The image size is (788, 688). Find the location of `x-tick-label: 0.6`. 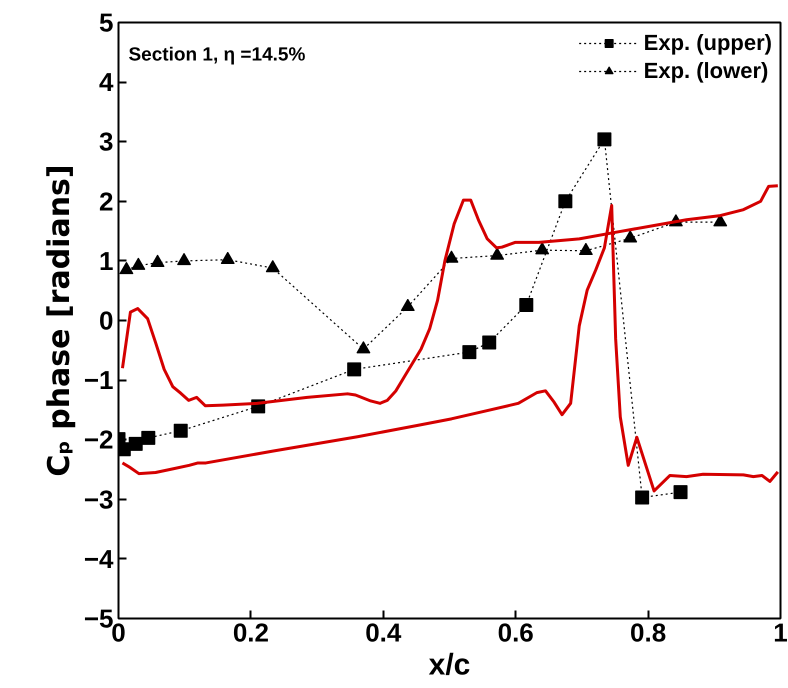

x-tick-label: 0.6 is located at coordinates (516, 633).